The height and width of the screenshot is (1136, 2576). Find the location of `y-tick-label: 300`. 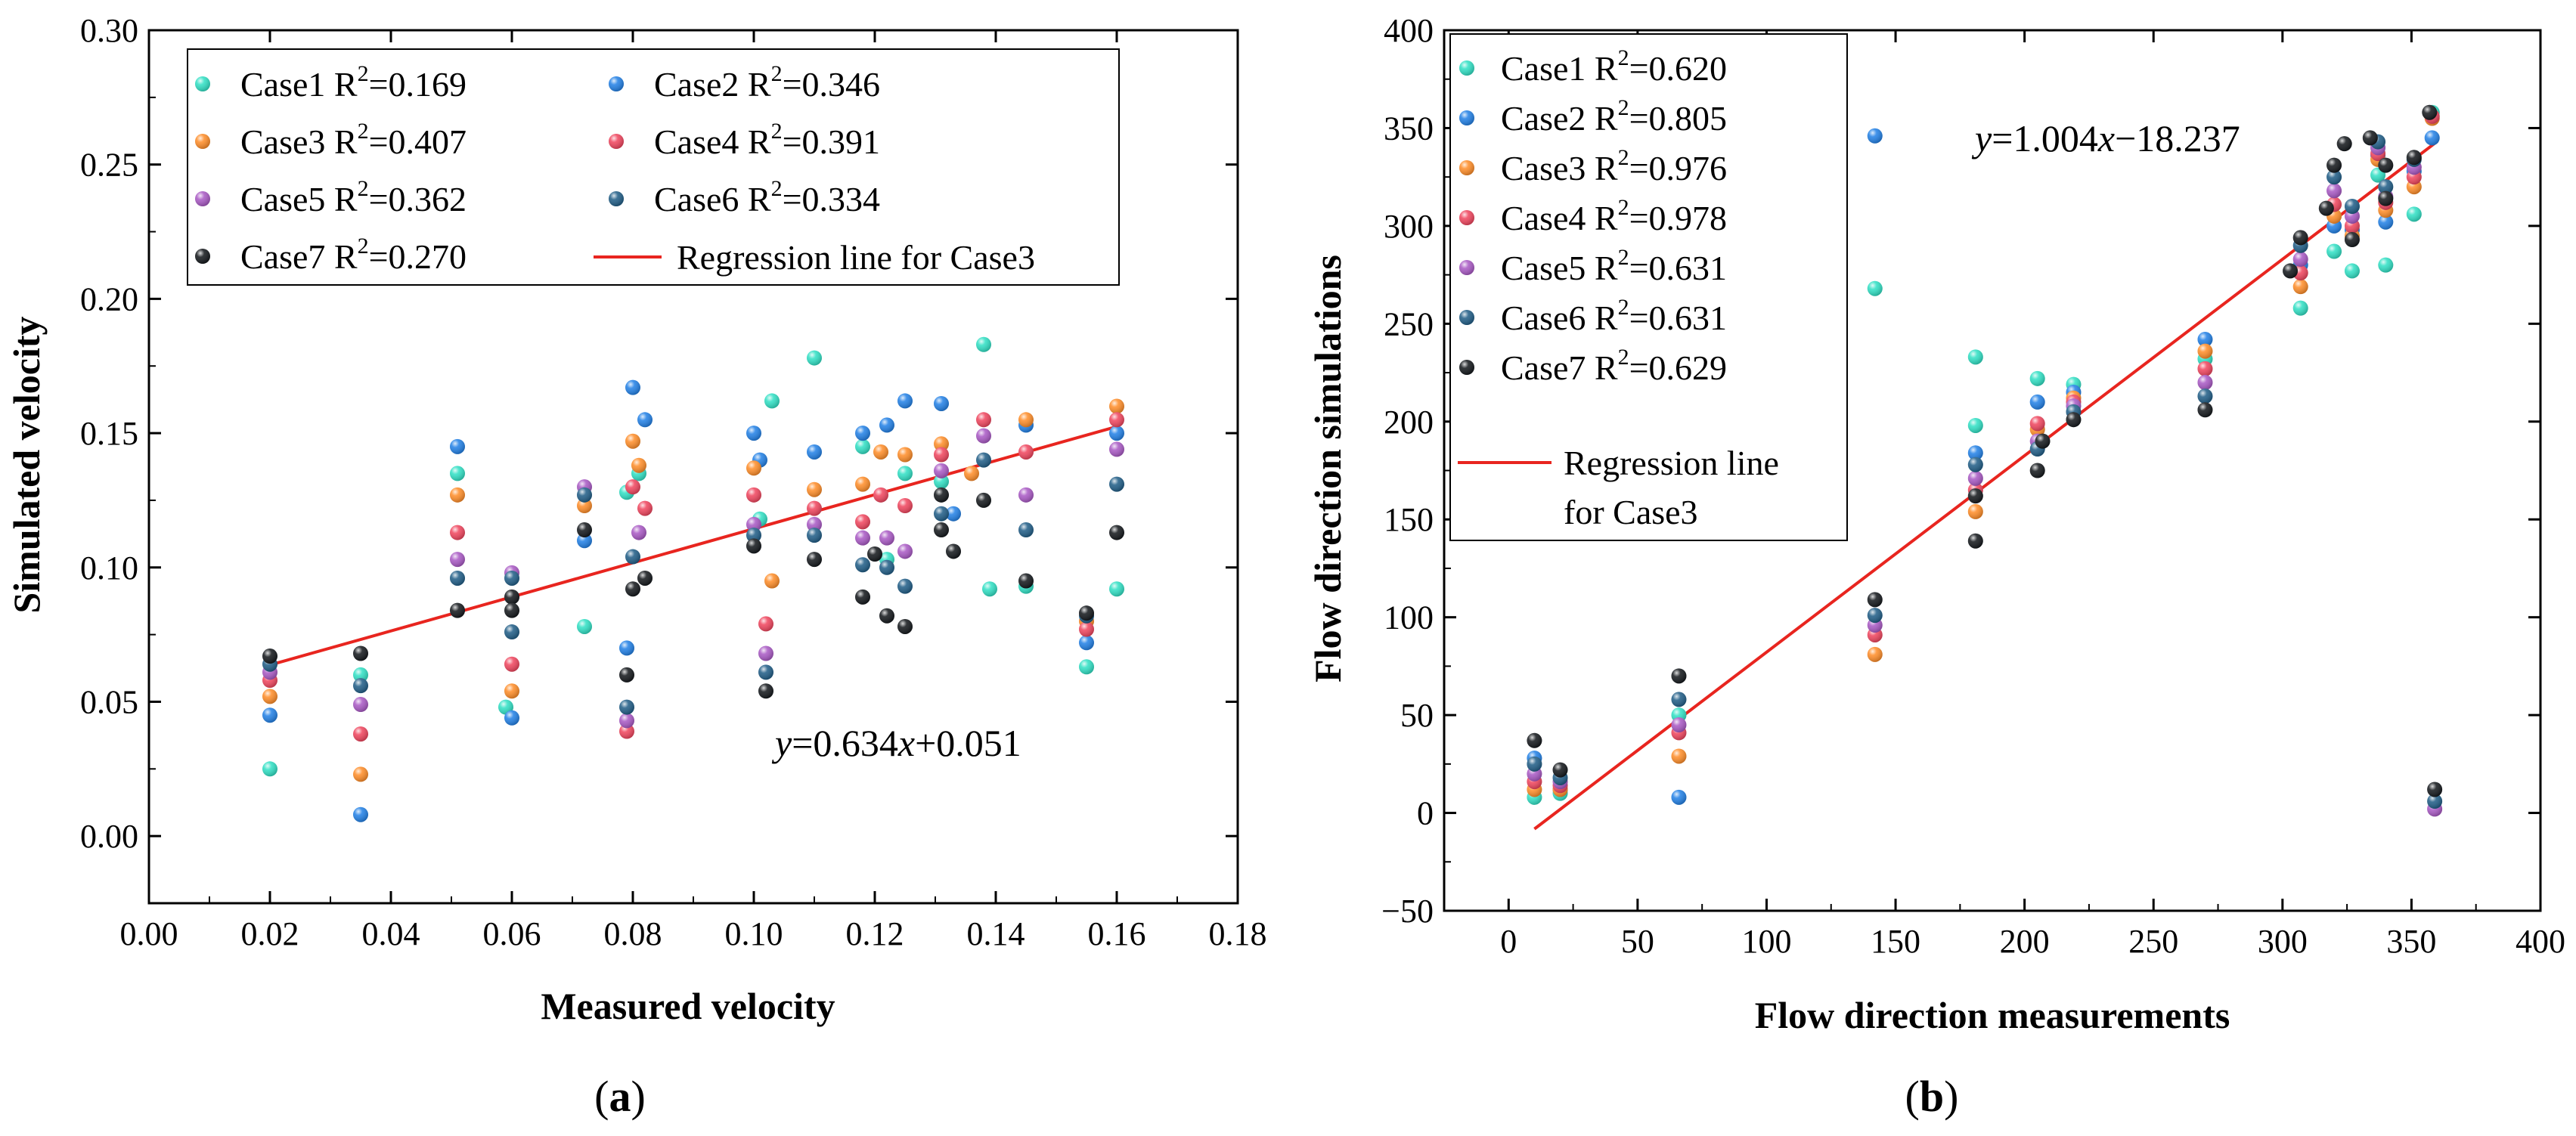

y-tick-label: 300 is located at coordinates (1409, 226).